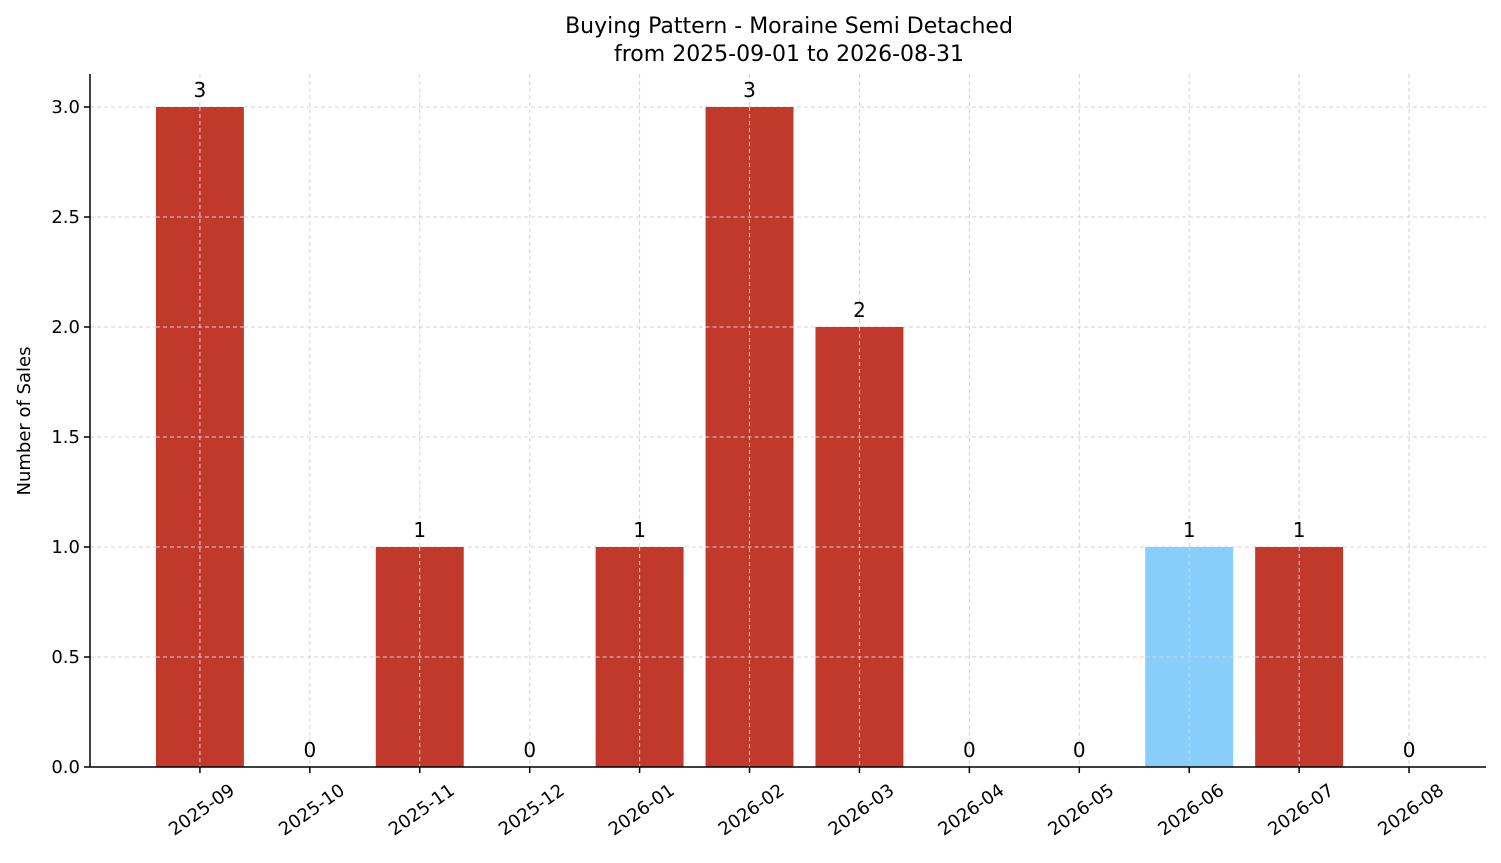  What do you see at coordinates (24, 420) in the screenshot?
I see `y-axis-label: Number of Sales` at bounding box center [24, 420].